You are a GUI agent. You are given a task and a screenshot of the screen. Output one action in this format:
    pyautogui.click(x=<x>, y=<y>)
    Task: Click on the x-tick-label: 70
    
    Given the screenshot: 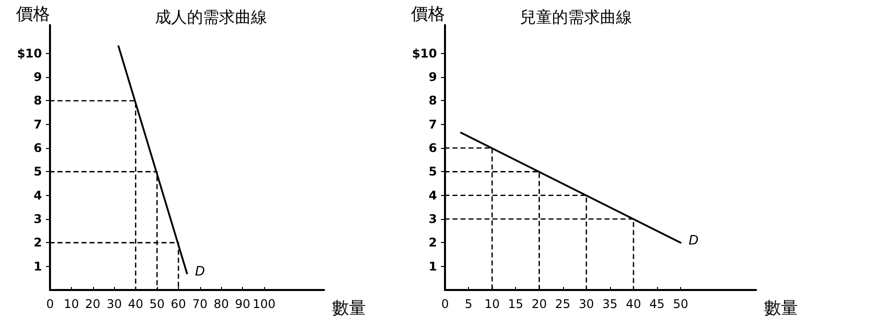 What is the action you would take?
    pyautogui.click(x=200, y=304)
    